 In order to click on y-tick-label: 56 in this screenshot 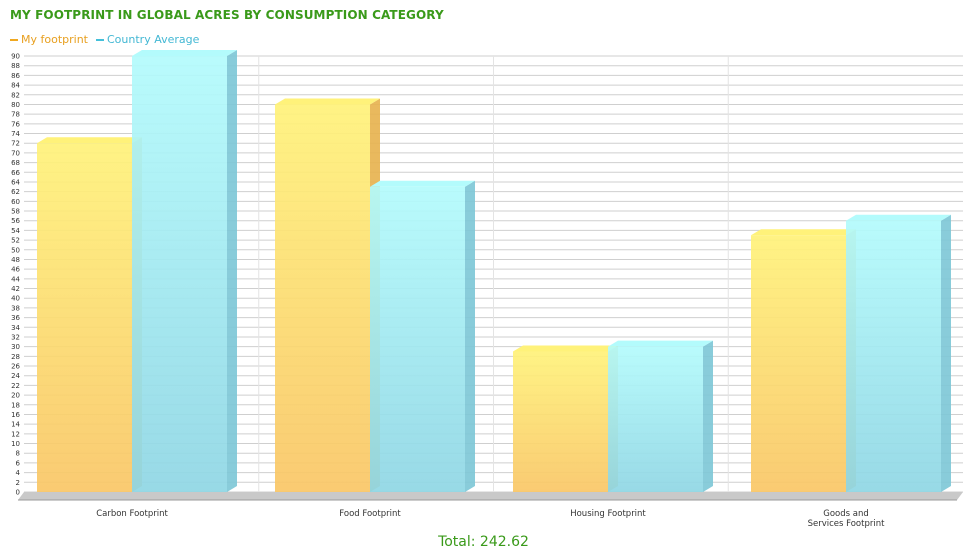, I will do `click(15, 221)`.